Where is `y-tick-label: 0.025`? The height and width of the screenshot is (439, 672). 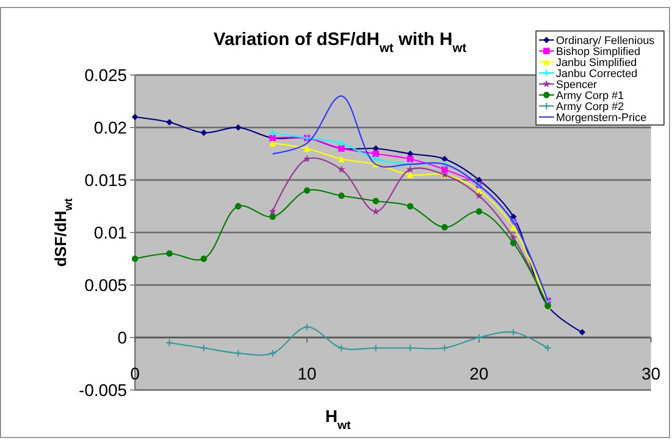
y-tick-label: 0.025 is located at coordinates (105, 75).